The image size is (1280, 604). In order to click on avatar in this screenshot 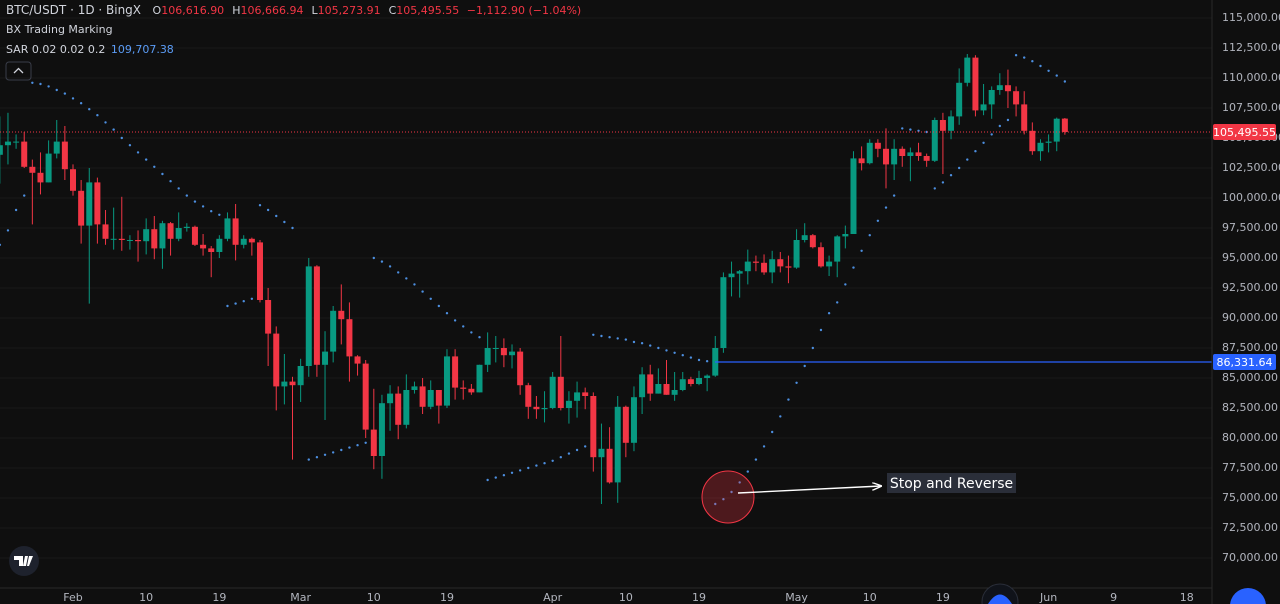, I will do `click(1000, 593)`.